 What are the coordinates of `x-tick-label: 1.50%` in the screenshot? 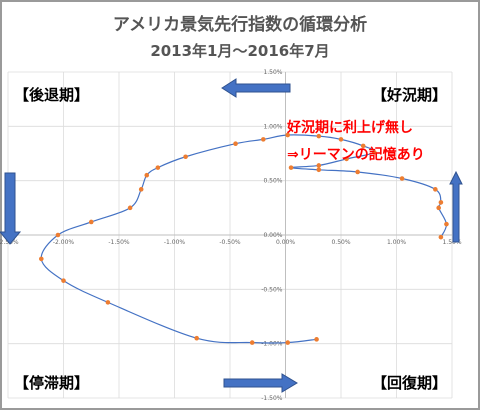 It's located at (451, 242).